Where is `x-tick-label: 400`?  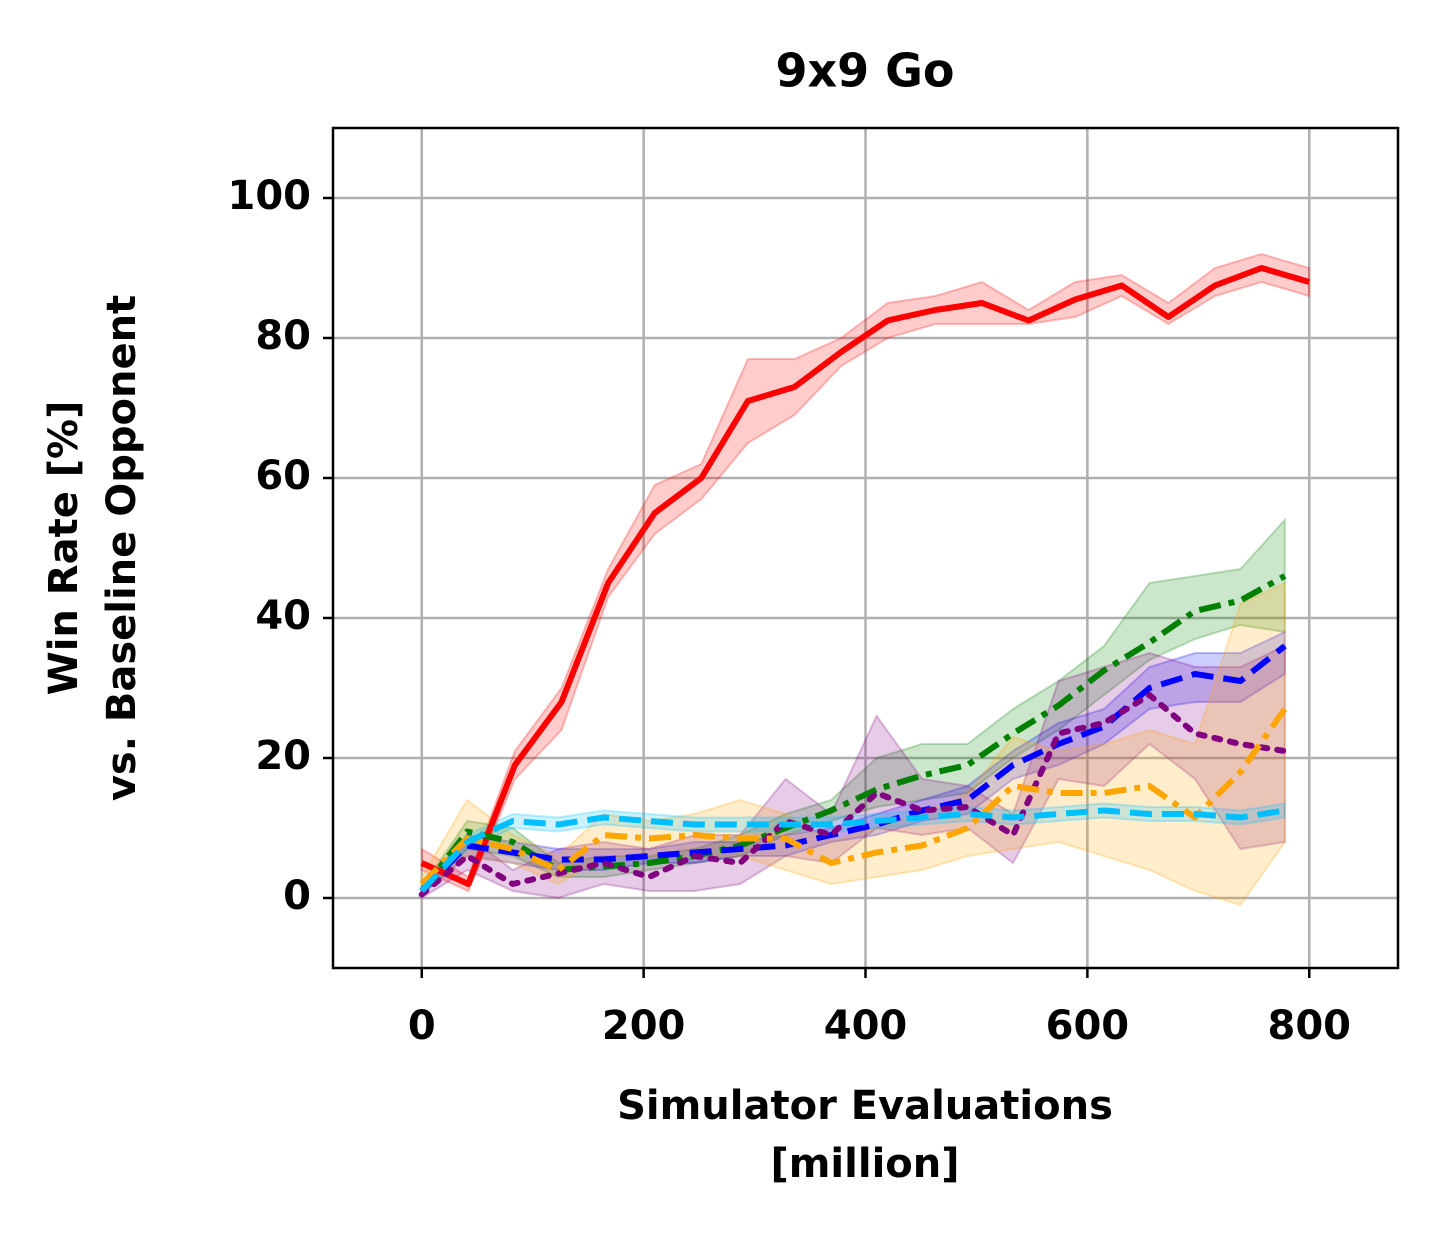
x-tick-label: 400 is located at coordinates (866, 1026).